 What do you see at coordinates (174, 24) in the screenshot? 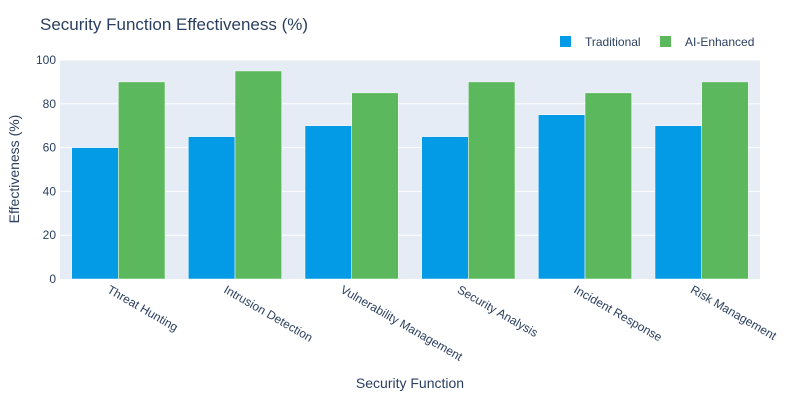
I see `chart-title: Security Function Effectiveness (%)` at bounding box center [174, 24].